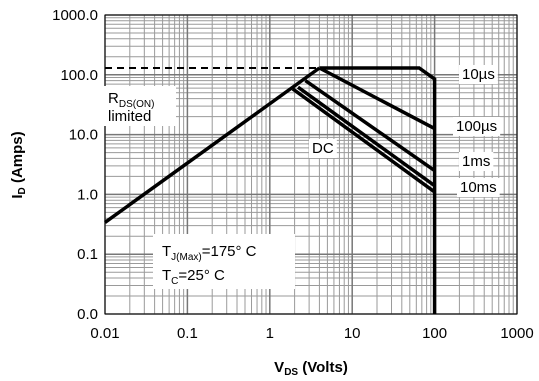 Image resolution: width=539 pixels, height=381 pixels. Describe the element at coordinates (22, 190) in the screenshot. I see `y-label-sub: D` at that location.